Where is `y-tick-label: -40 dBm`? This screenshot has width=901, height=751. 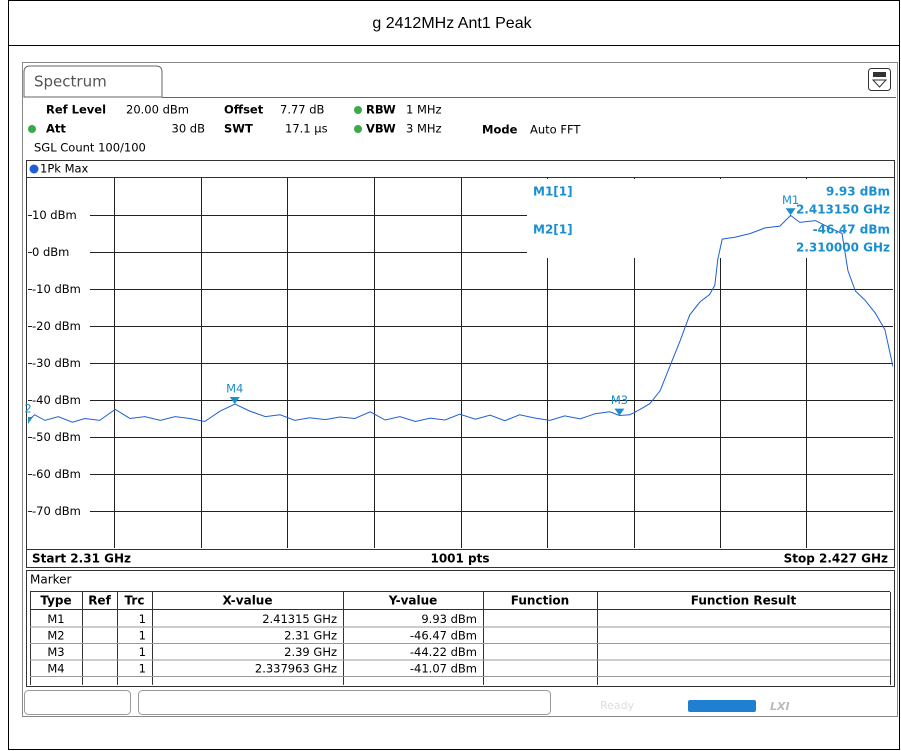
y-tick-label: -40 dBm is located at coordinates (56, 400).